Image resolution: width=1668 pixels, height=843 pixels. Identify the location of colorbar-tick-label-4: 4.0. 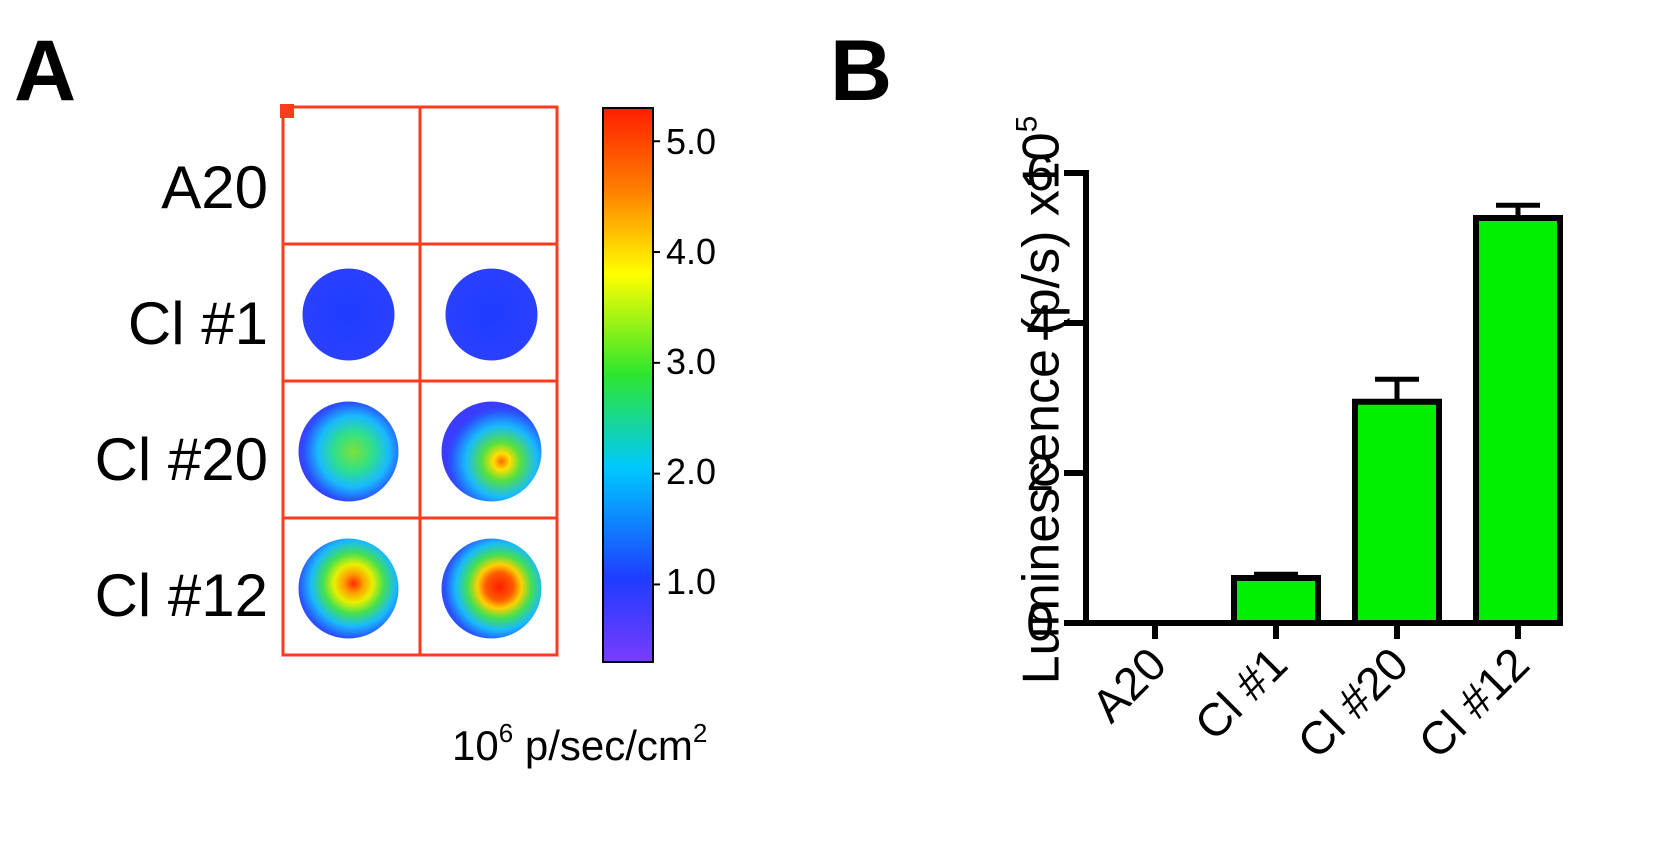
(691, 251).